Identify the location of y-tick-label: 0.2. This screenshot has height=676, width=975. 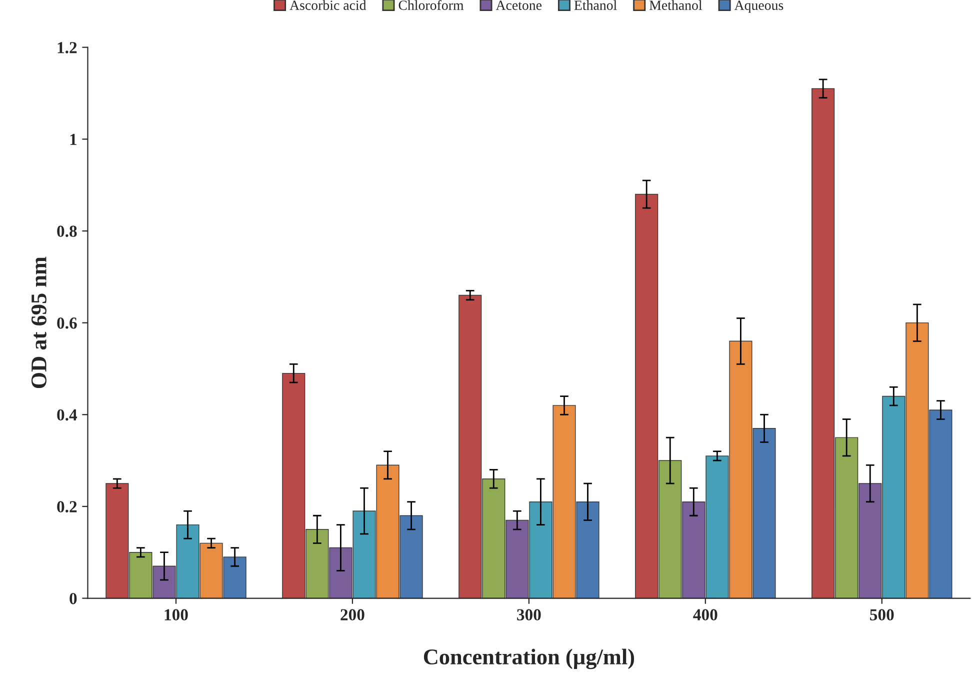
(67, 506).